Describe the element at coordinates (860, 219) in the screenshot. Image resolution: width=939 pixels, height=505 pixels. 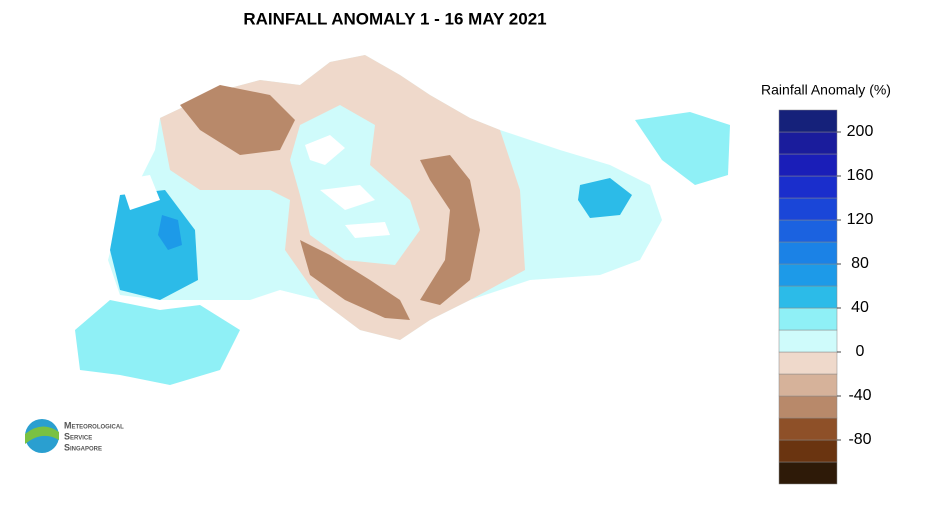
I see `legend-tick-label: 120` at that location.